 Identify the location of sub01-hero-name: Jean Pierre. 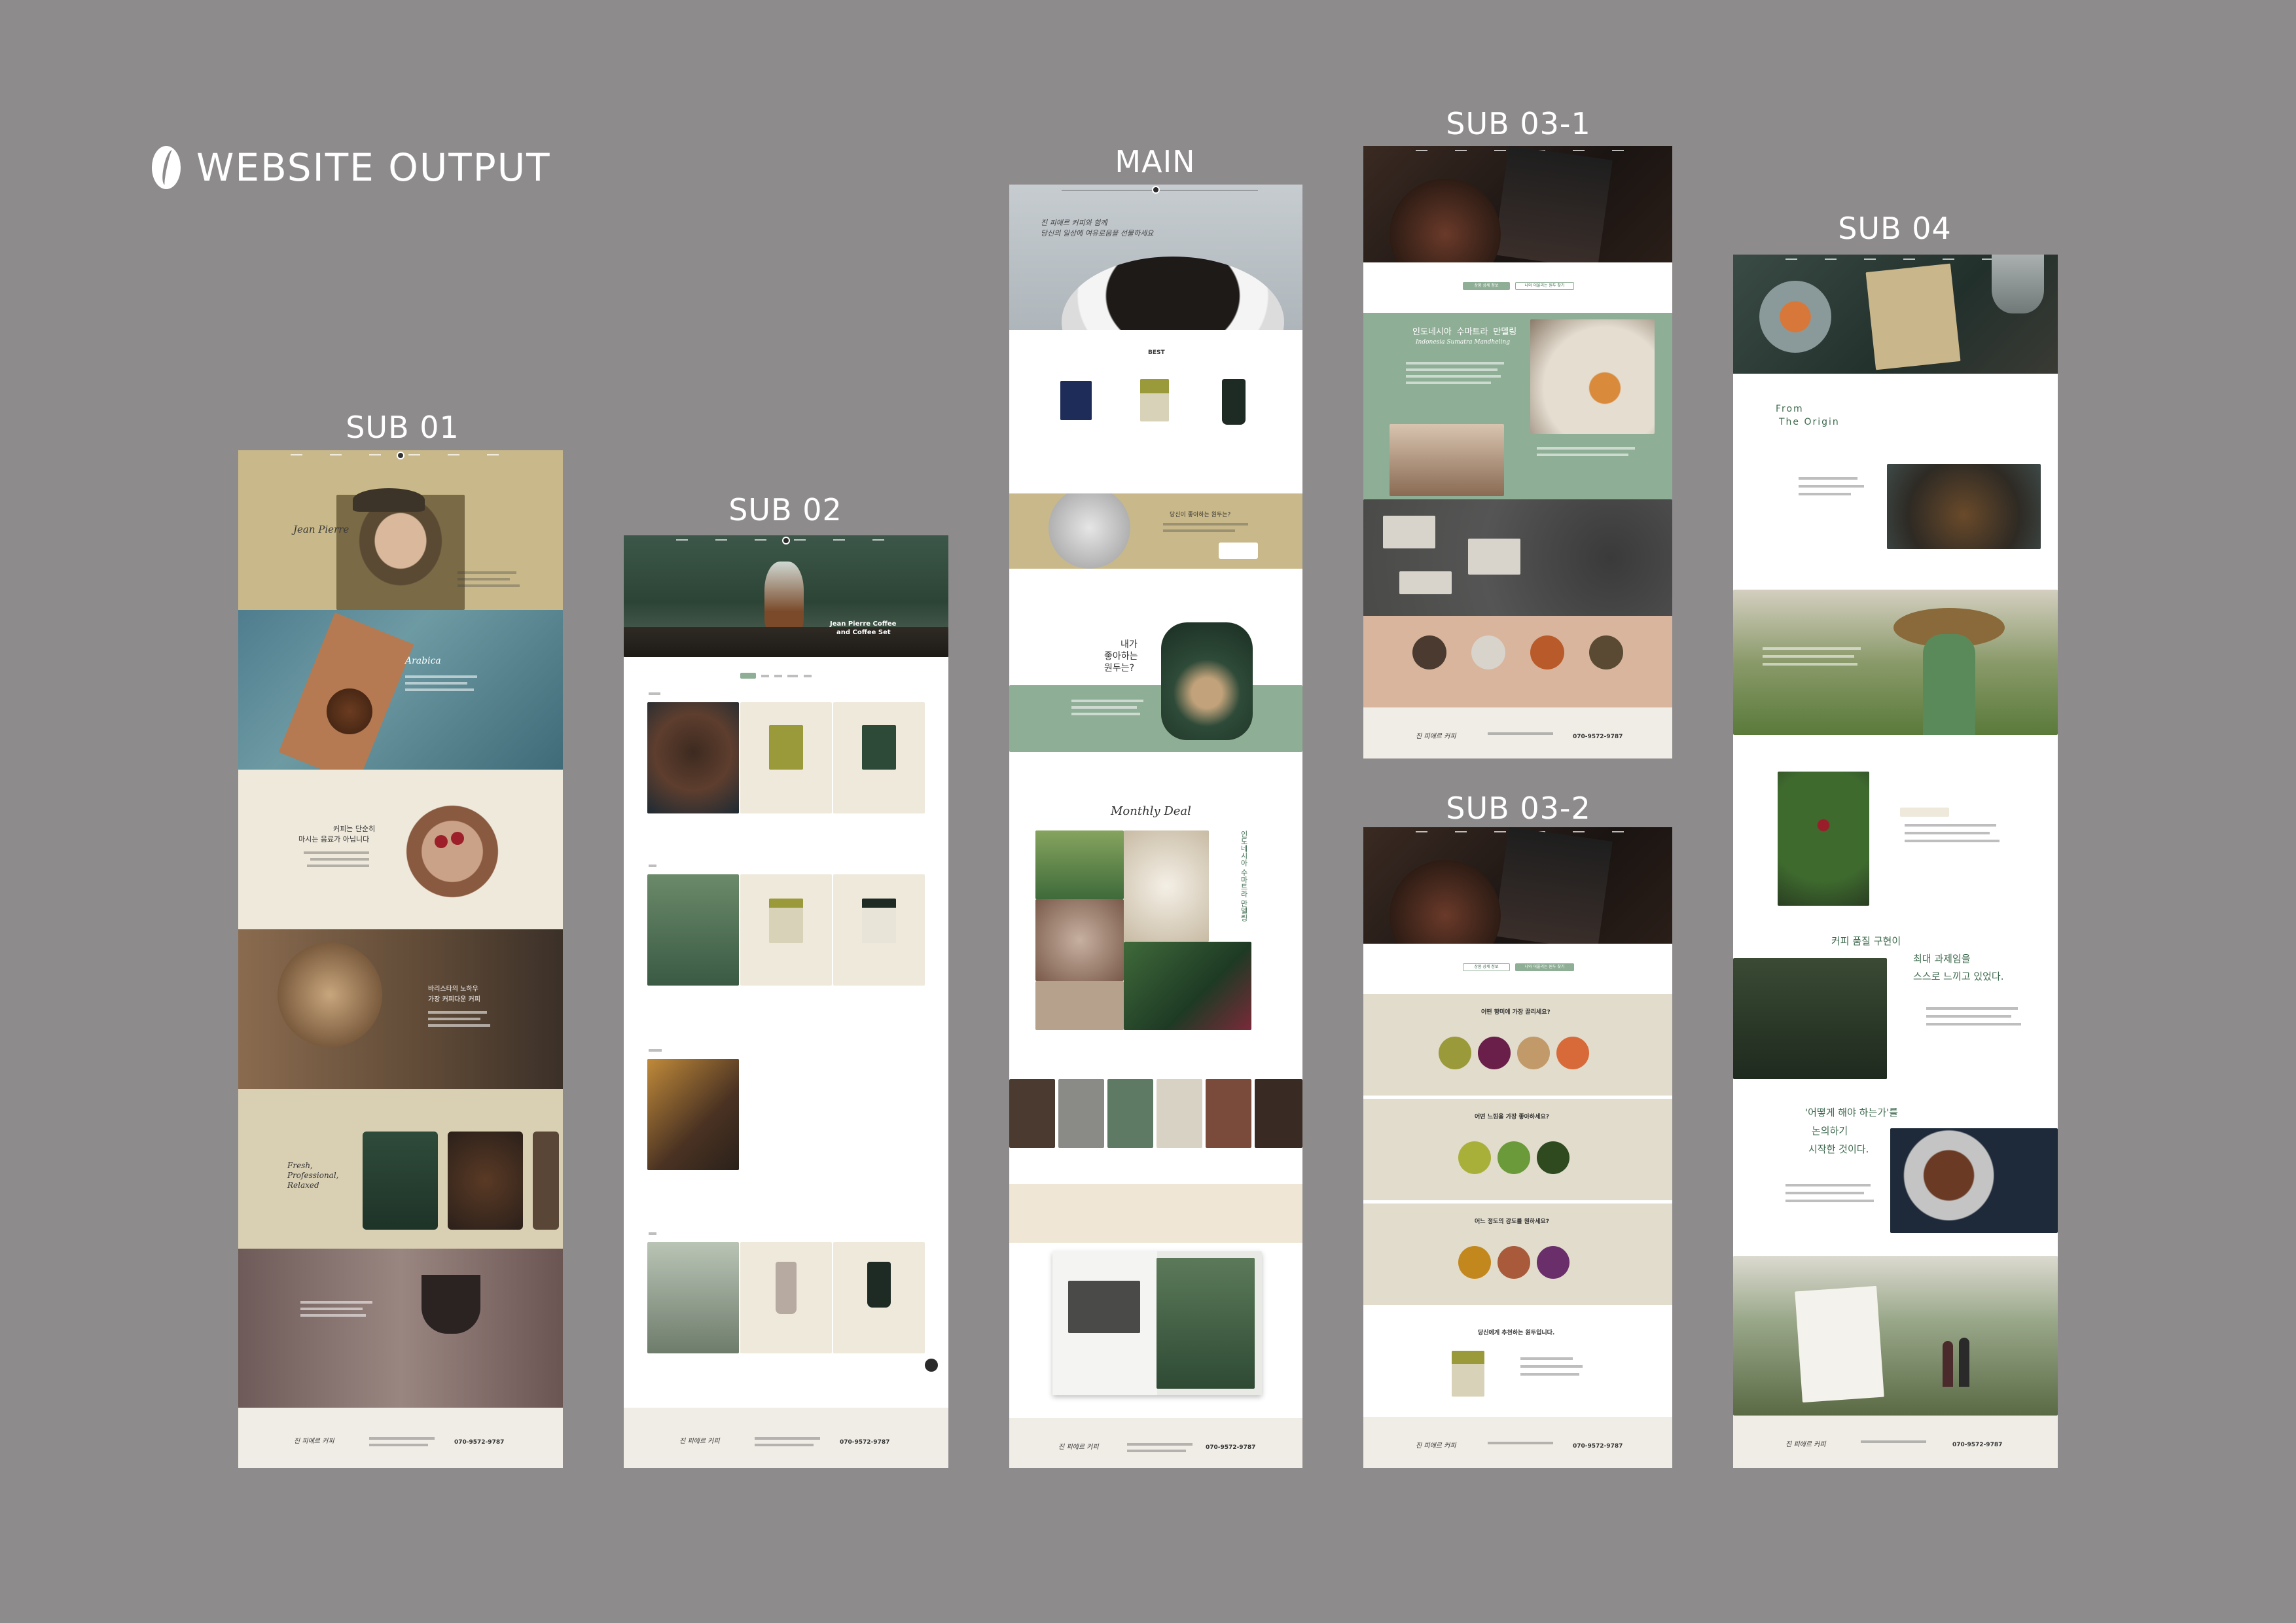
(321, 529).